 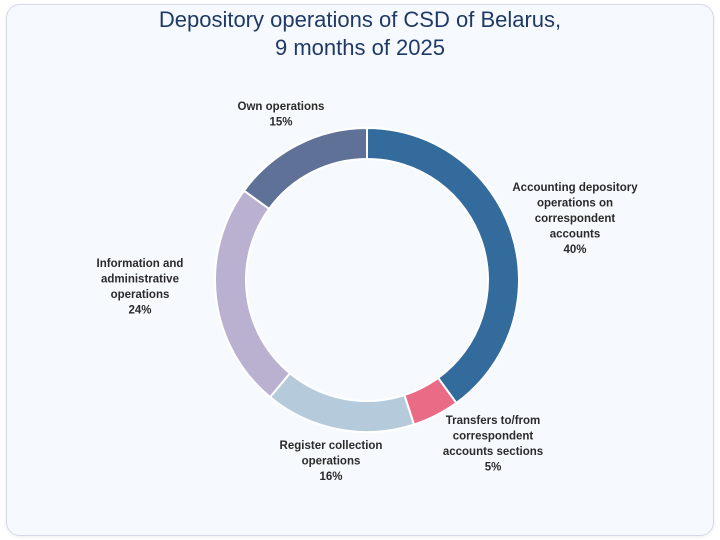 I want to click on slice-label-line: administrative, so click(x=140, y=280).